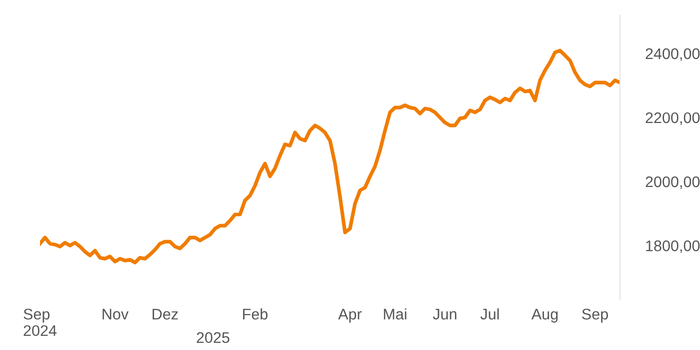 The height and width of the screenshot is (350, 700). I want to click on x-tick-label: Aug, so click(544, 315).